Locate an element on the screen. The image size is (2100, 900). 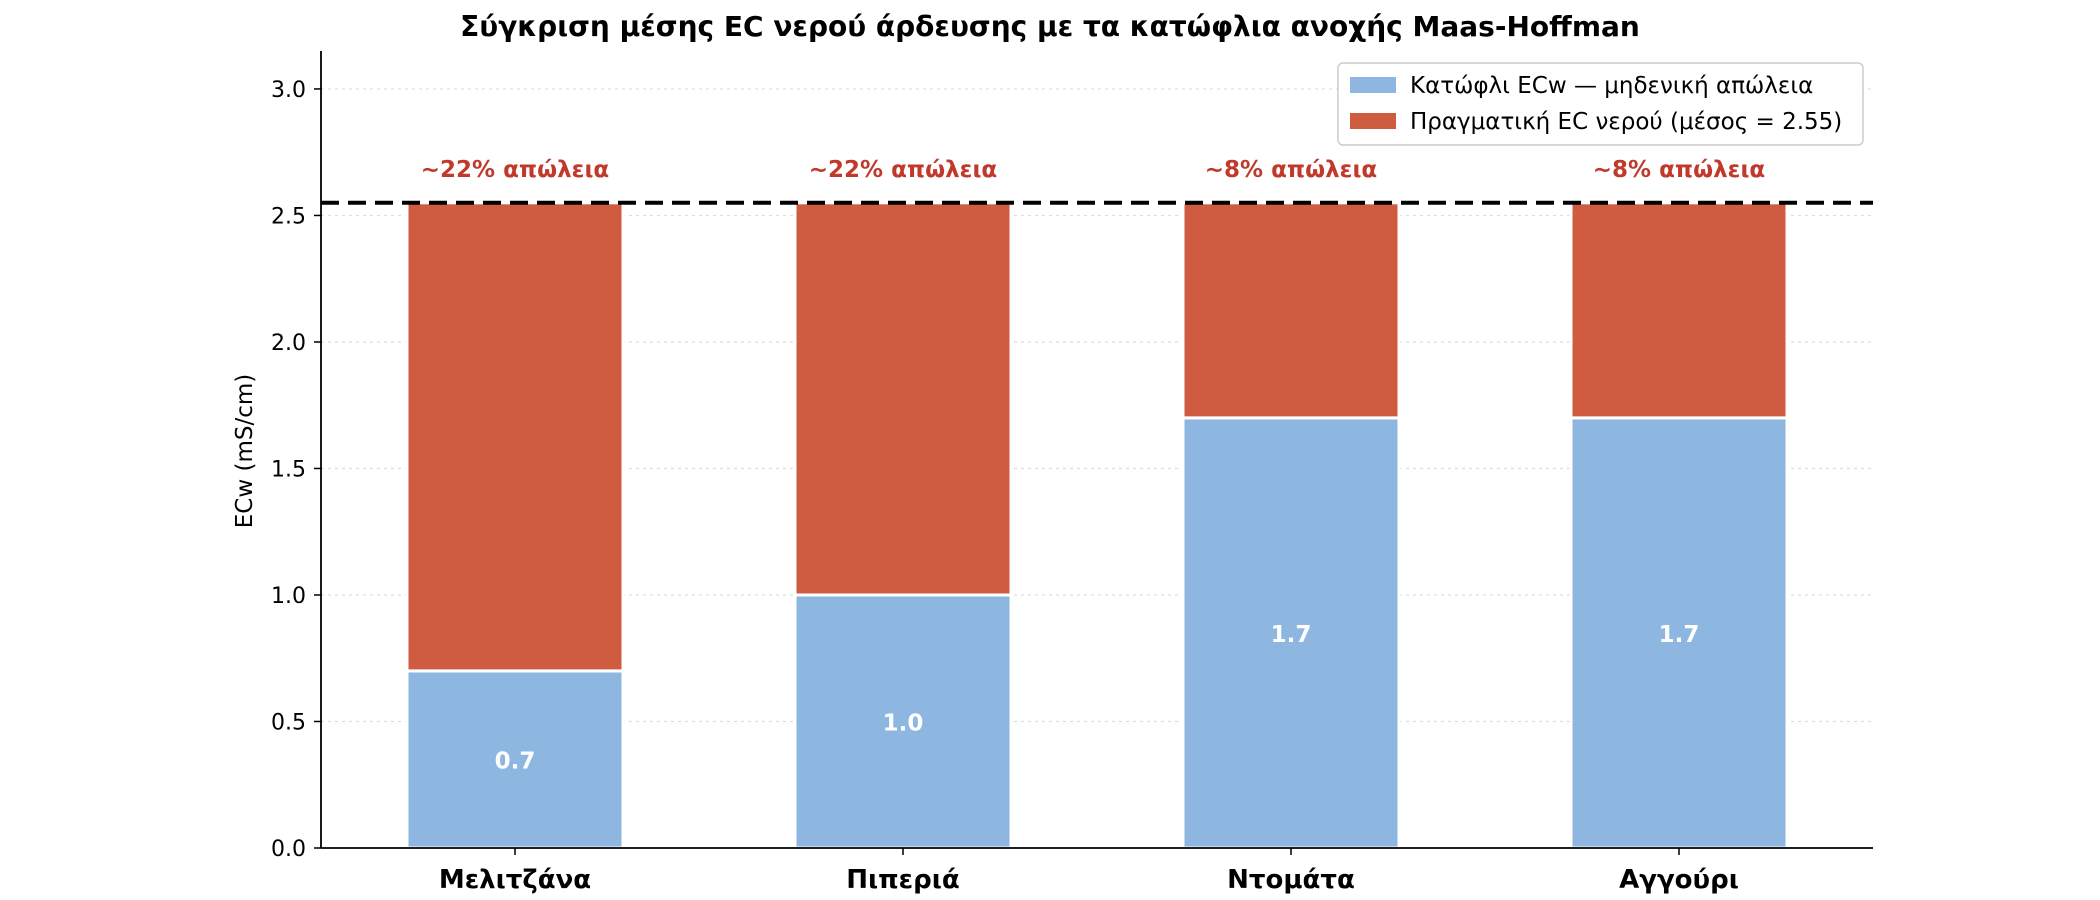
legend-entry: Πραγματική EC νερού (μέσος = 2.55) is located at coordinates (1626, 122).